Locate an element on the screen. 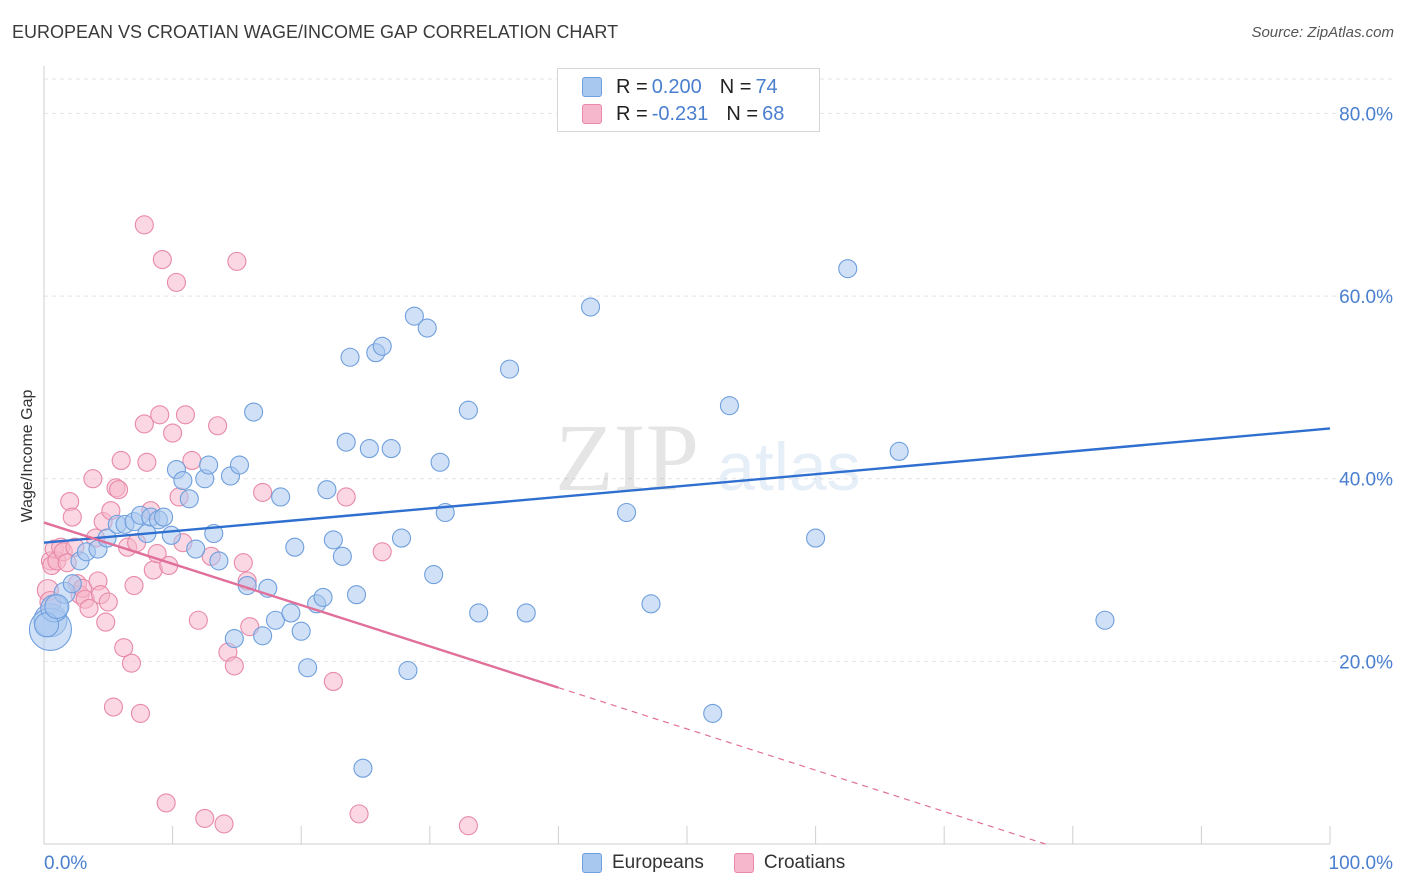 Image resolution: width=1406 pixels, height=892 pixels. y-tick-label: 60.0% is located at coordinates (1366, 297).